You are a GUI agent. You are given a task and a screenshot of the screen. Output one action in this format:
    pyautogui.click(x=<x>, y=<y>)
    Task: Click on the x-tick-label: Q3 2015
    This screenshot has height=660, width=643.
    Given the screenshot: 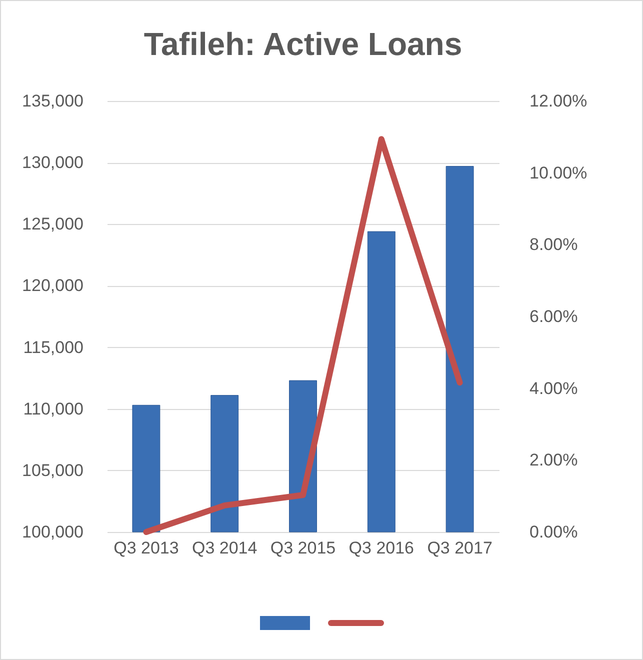 What is the action you would take?
    pyautogui.click(x=303, y=548)
    